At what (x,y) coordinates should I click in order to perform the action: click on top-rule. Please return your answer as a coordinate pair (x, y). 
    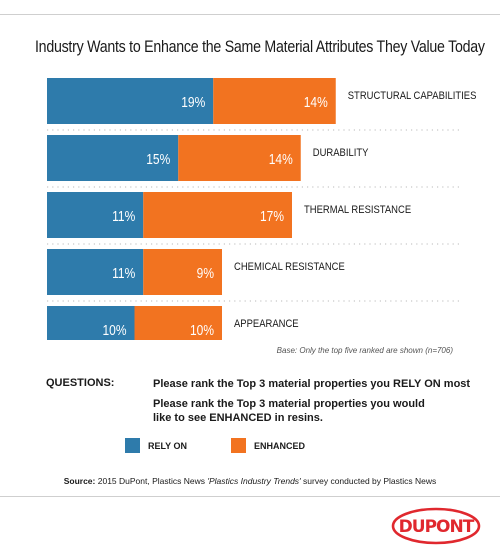
    Looking at the image, I should click on (250, 14).